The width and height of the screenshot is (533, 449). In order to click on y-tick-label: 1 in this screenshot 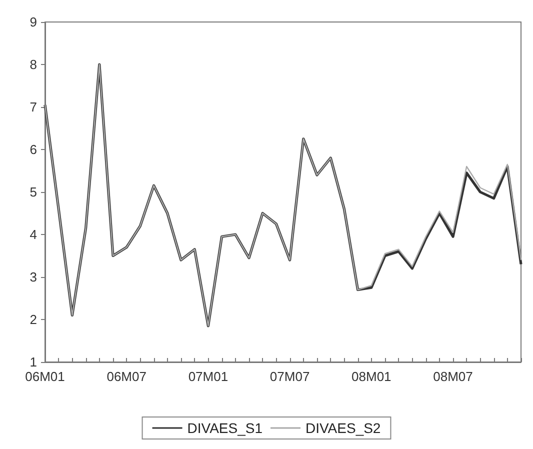, I will do `click(33, 362)`.